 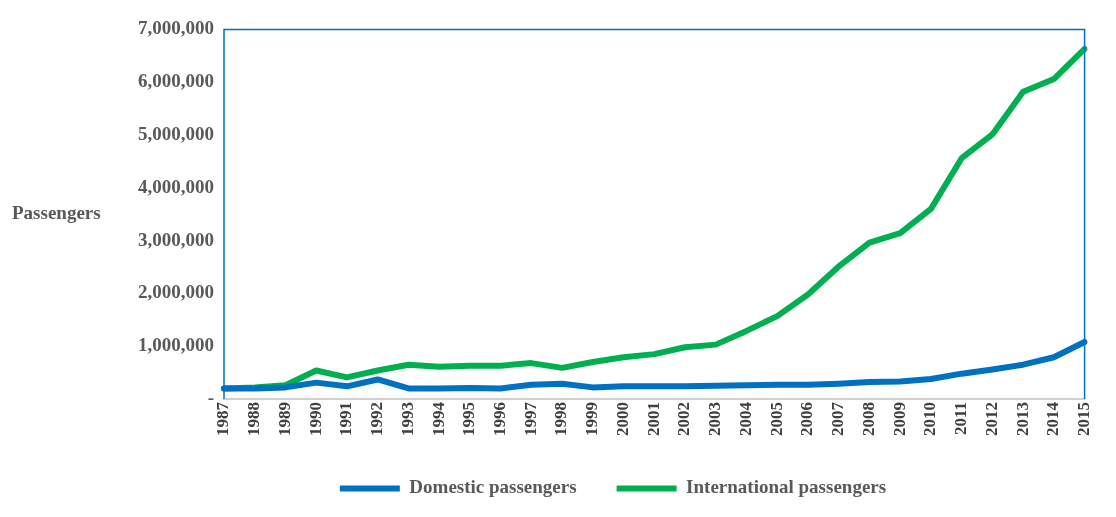 I want to click on x-tick-label: 2006, so click(x=807, y=419).